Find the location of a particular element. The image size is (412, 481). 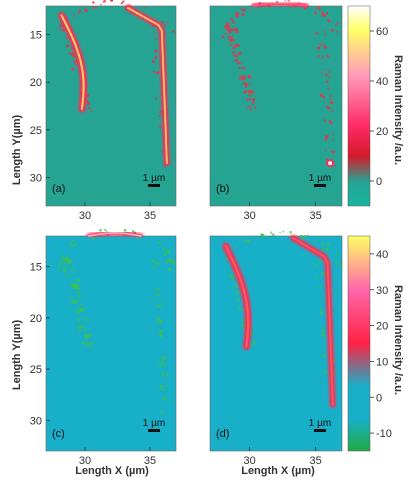

panel-background is located at coordinates (276, 343).